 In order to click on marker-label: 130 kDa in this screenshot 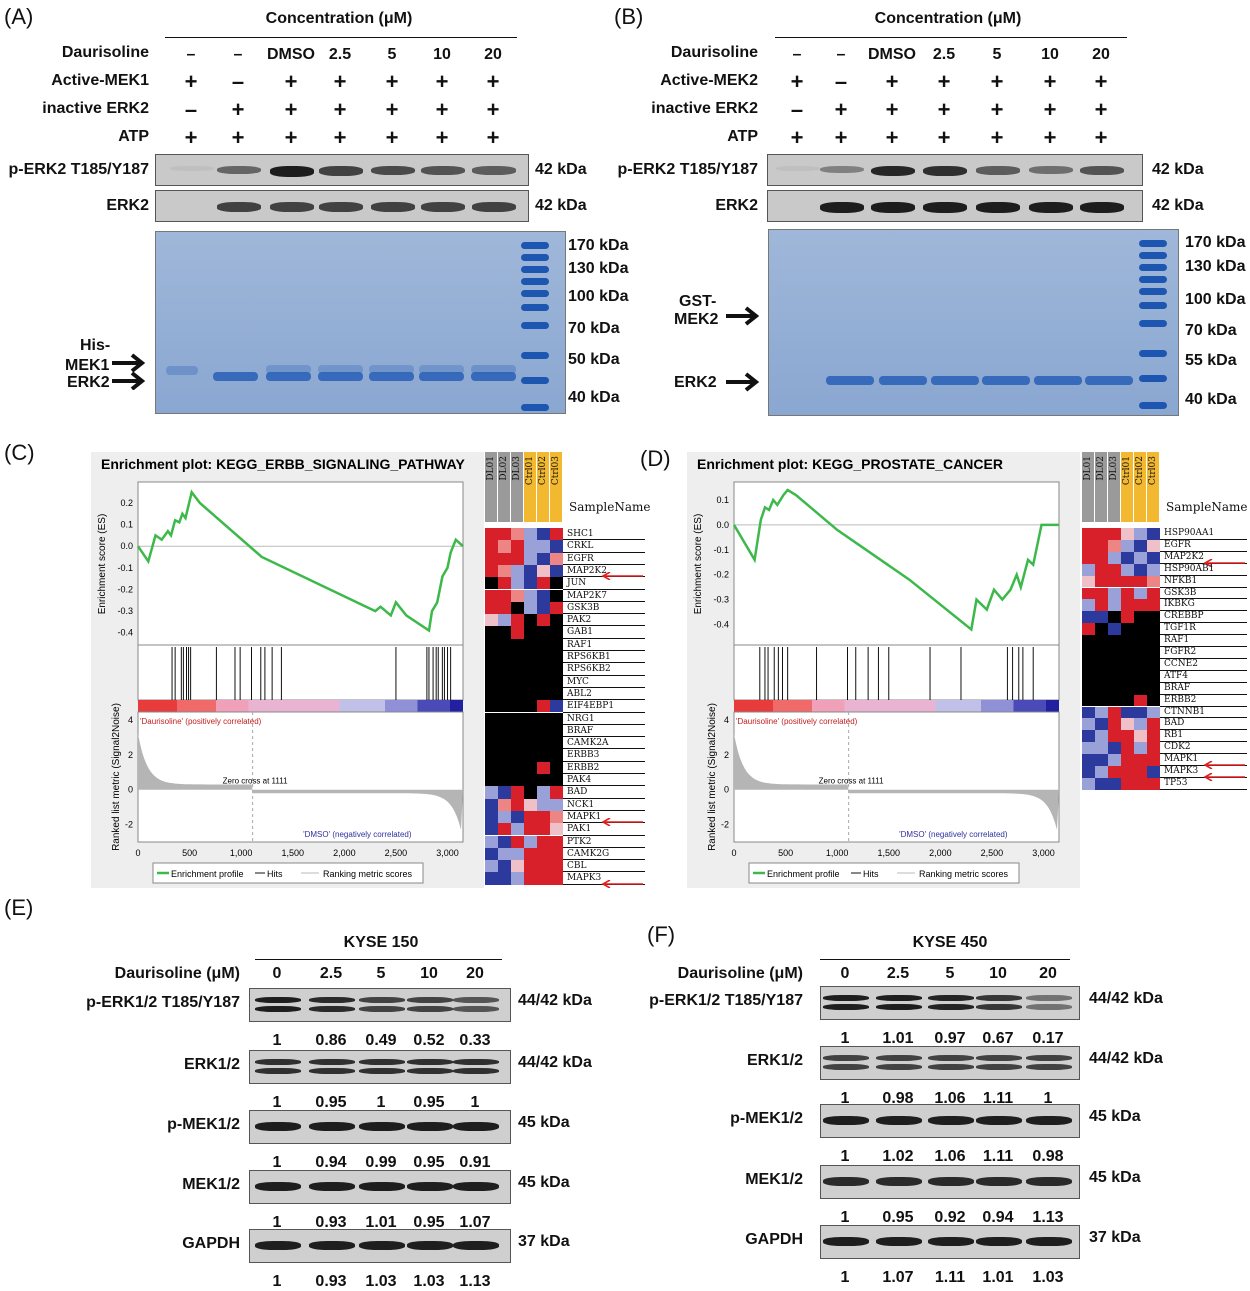, I will do `click(1215, 266)`.